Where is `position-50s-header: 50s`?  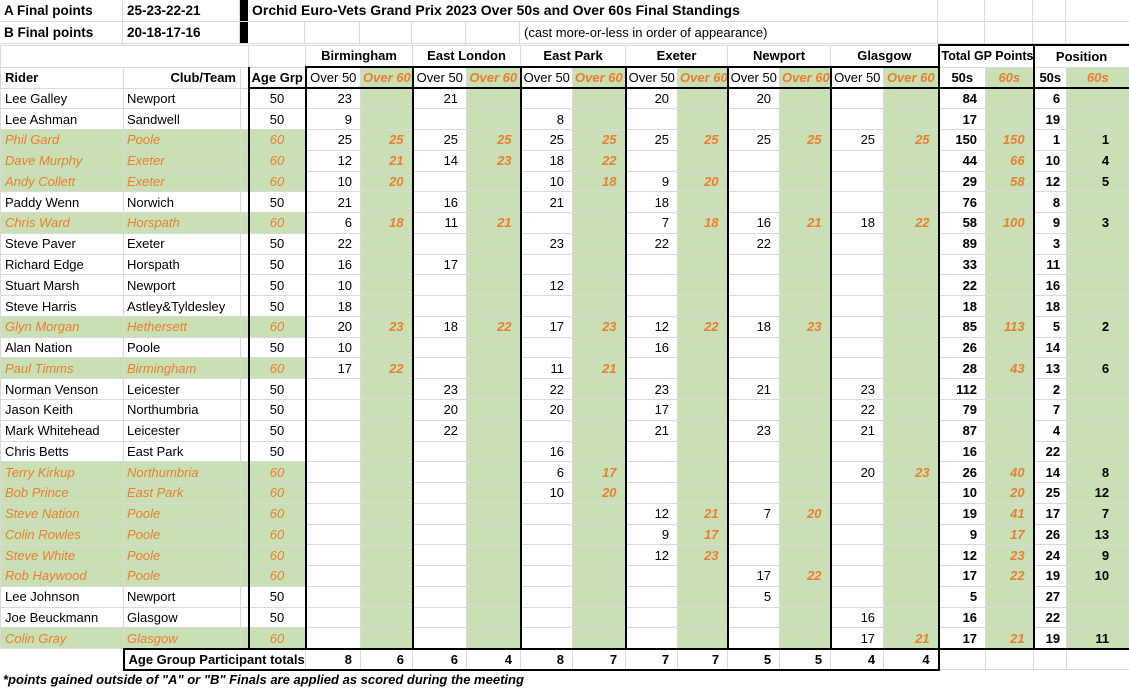
position-50s-header: 50s is located at coordinates (1050, 77).